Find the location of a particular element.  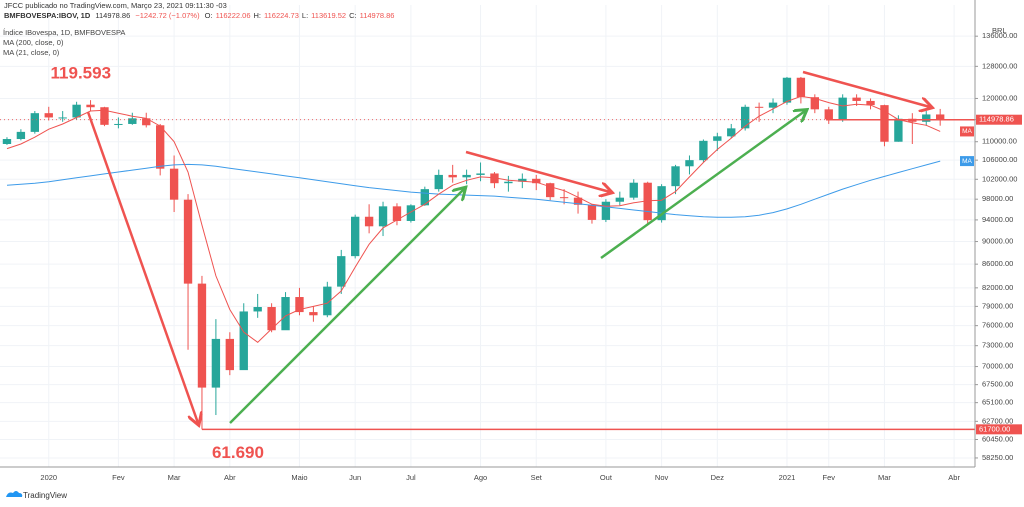

y-tick-label: 120000.00 is located at coordinates (999, 97).